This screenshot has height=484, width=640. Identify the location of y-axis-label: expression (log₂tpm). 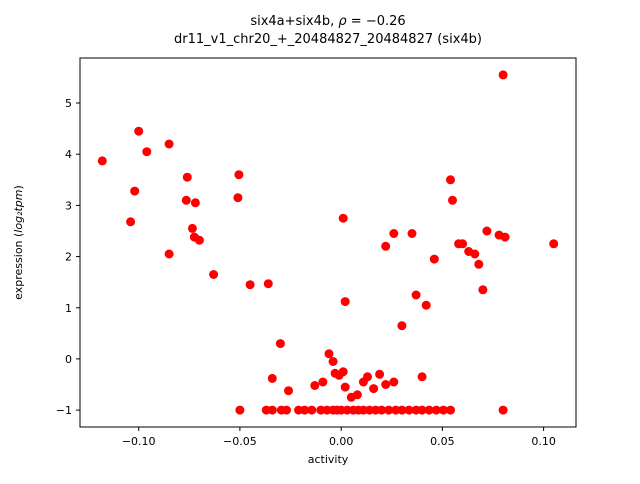
(18, 242).